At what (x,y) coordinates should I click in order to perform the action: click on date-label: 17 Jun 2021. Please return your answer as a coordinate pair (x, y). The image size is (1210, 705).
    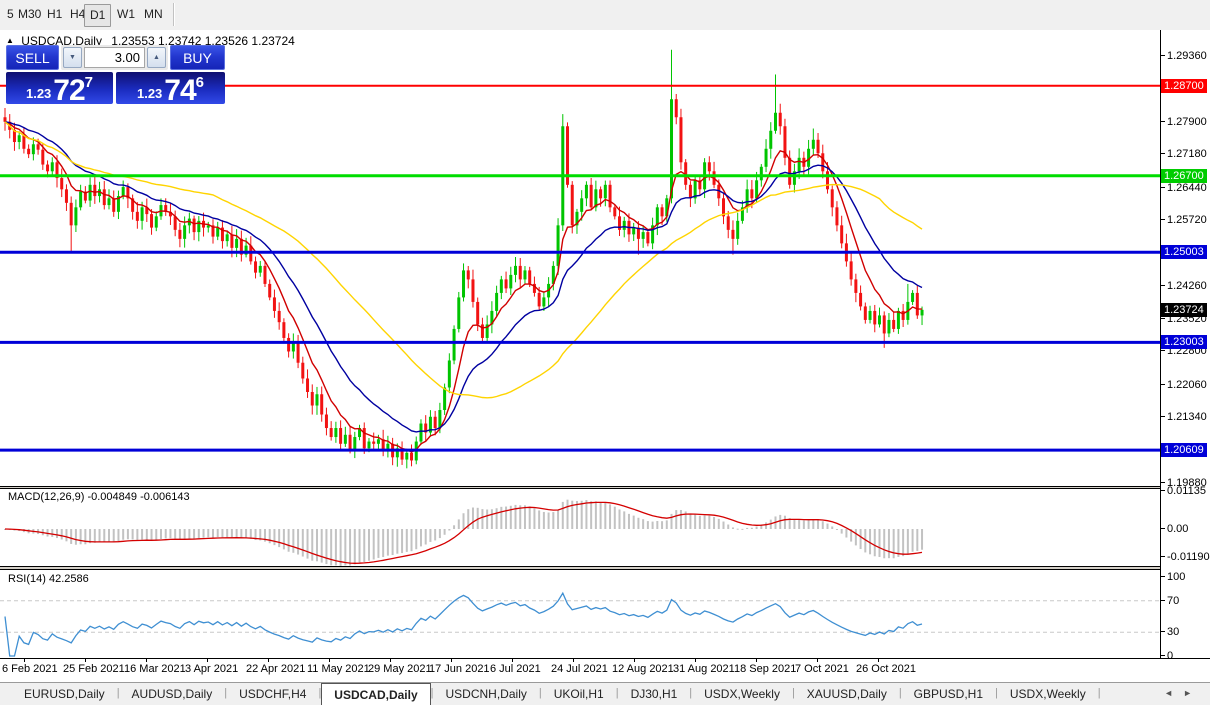
    Looking at the image, I should click on (459, 669).